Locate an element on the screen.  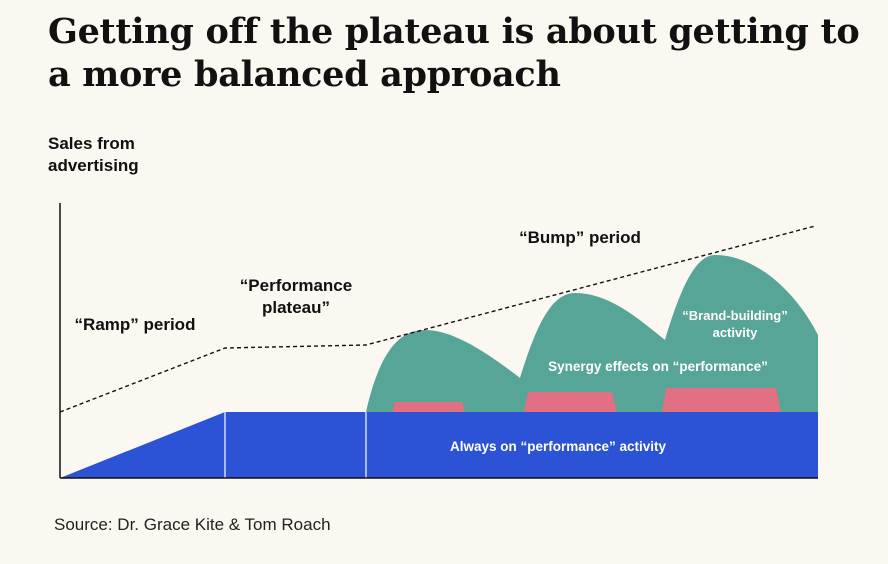
always-on-label: Always on “performance” activity is located at coordinates (558, 446).